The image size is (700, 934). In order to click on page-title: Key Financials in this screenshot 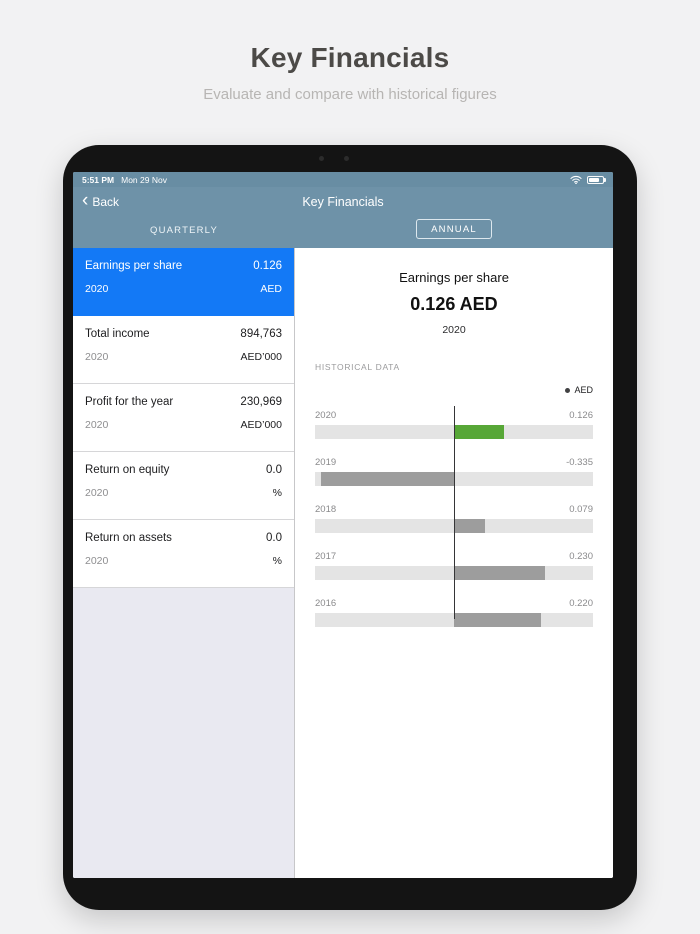, I will do `click(350, 57)`.